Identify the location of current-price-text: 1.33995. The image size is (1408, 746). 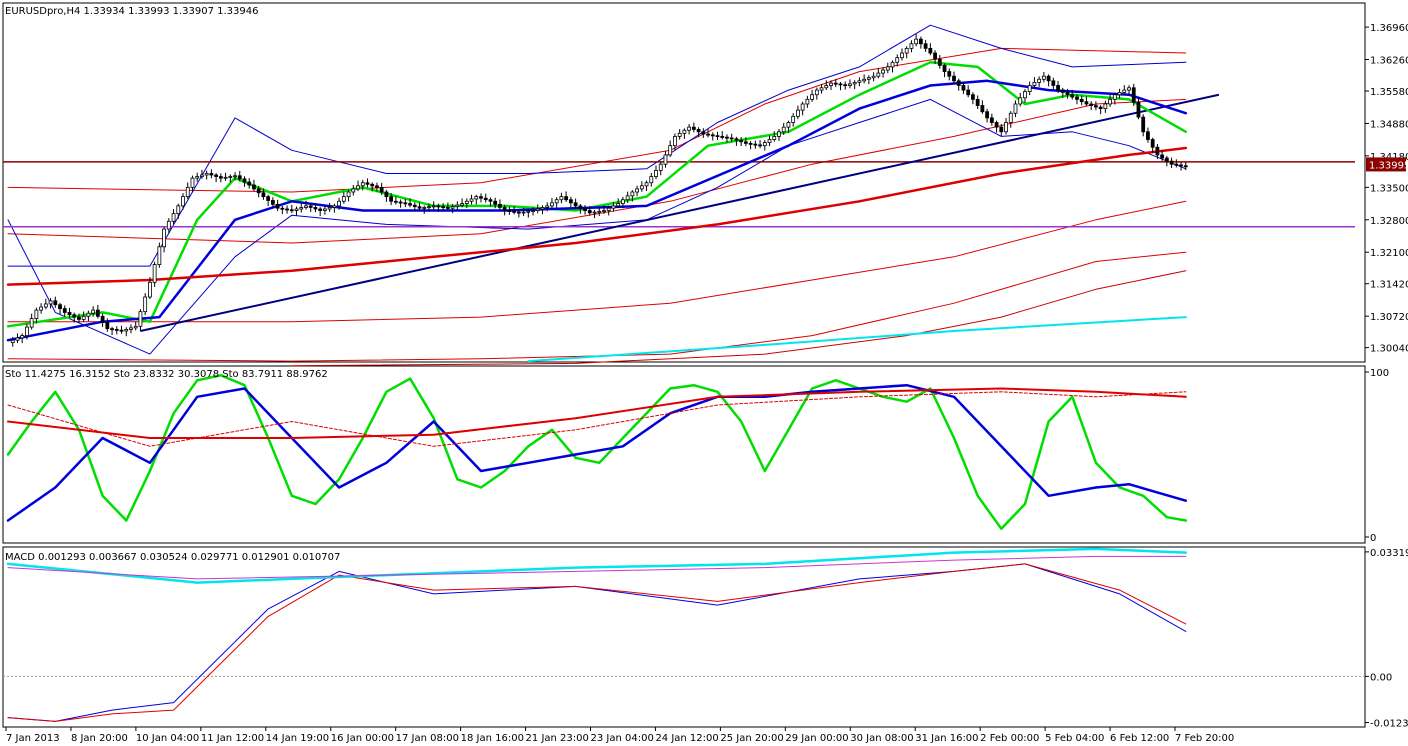
(1388, 165).